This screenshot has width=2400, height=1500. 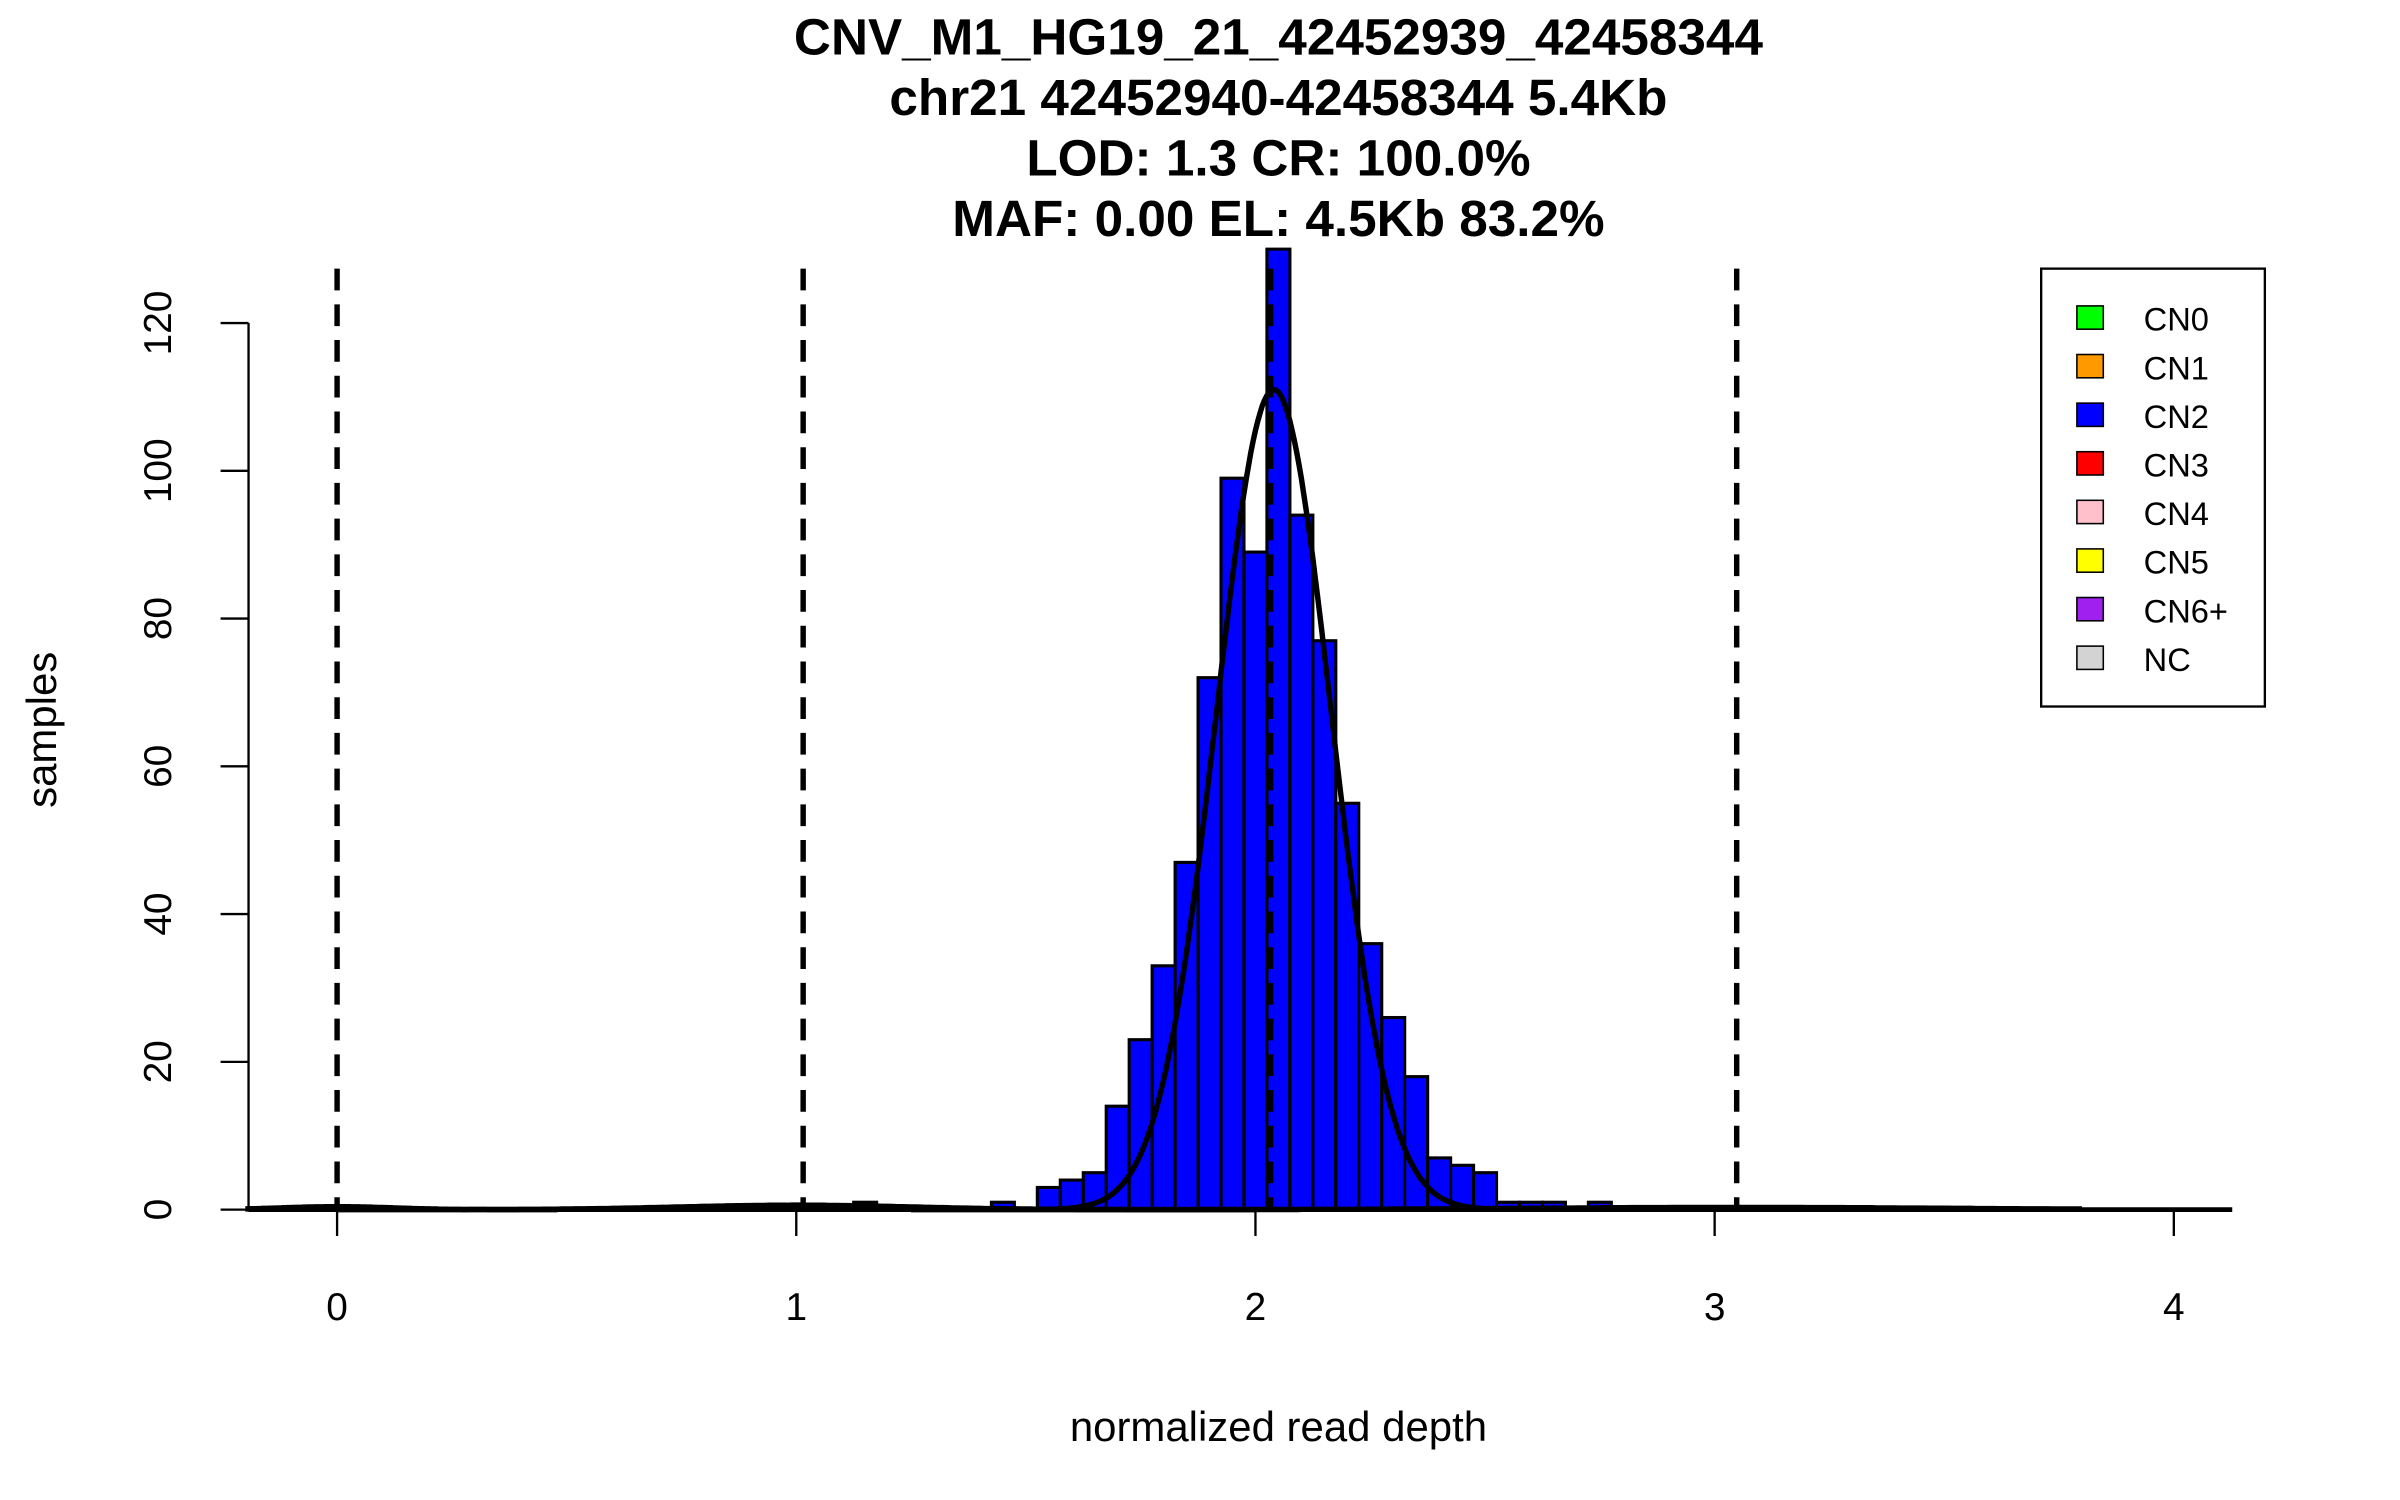 What do you see at coordinates (2176, 367) in the screenshot?
I see `legend-label: CN1` at bounding box center [2176, 367].